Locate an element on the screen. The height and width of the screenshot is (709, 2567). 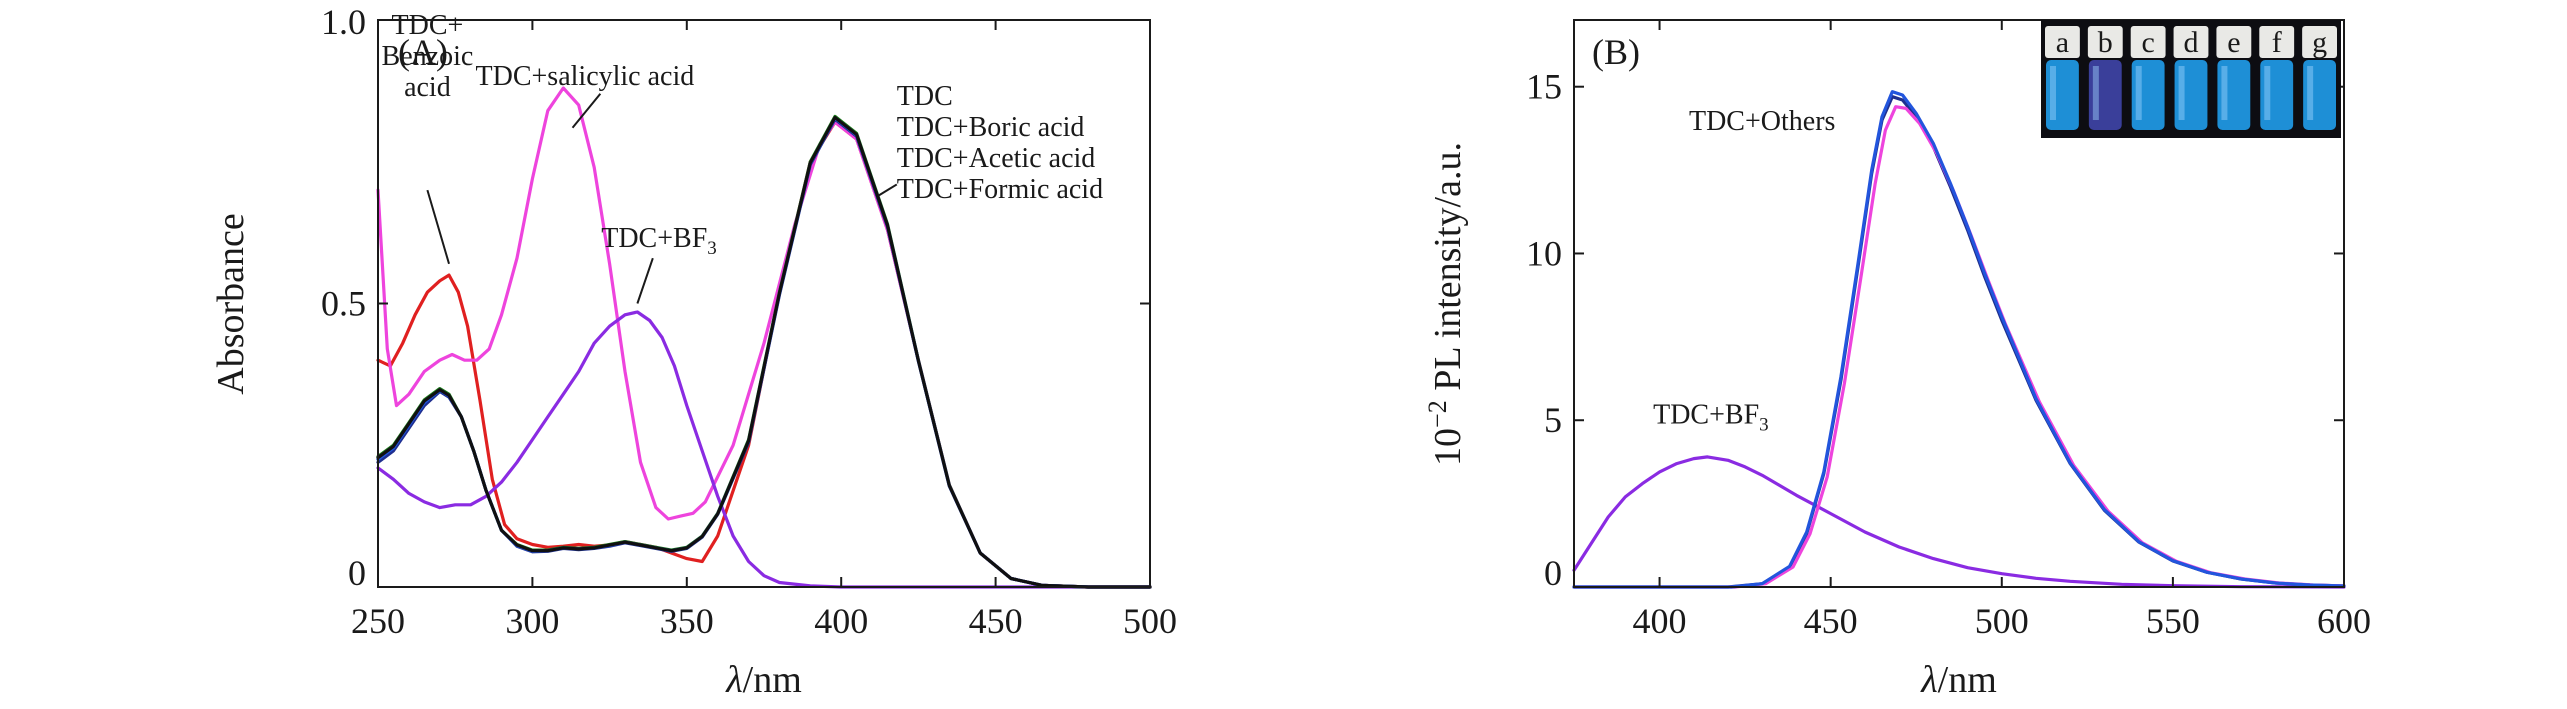
panel-b-x-tick-label: 400 is located at coordinates (1660, 621).